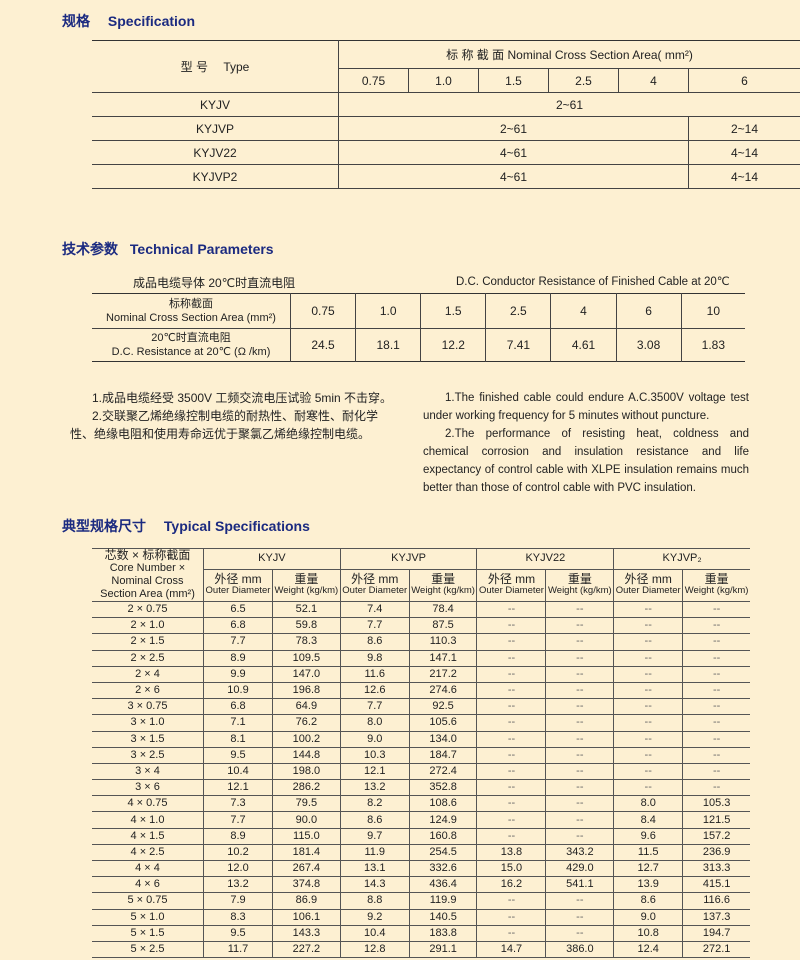 The width and height of the screenshot is (800, 960). Describe the element at coordinates (306, 755) in the screenshot. I see `weight-cell: 144.8` at that location.